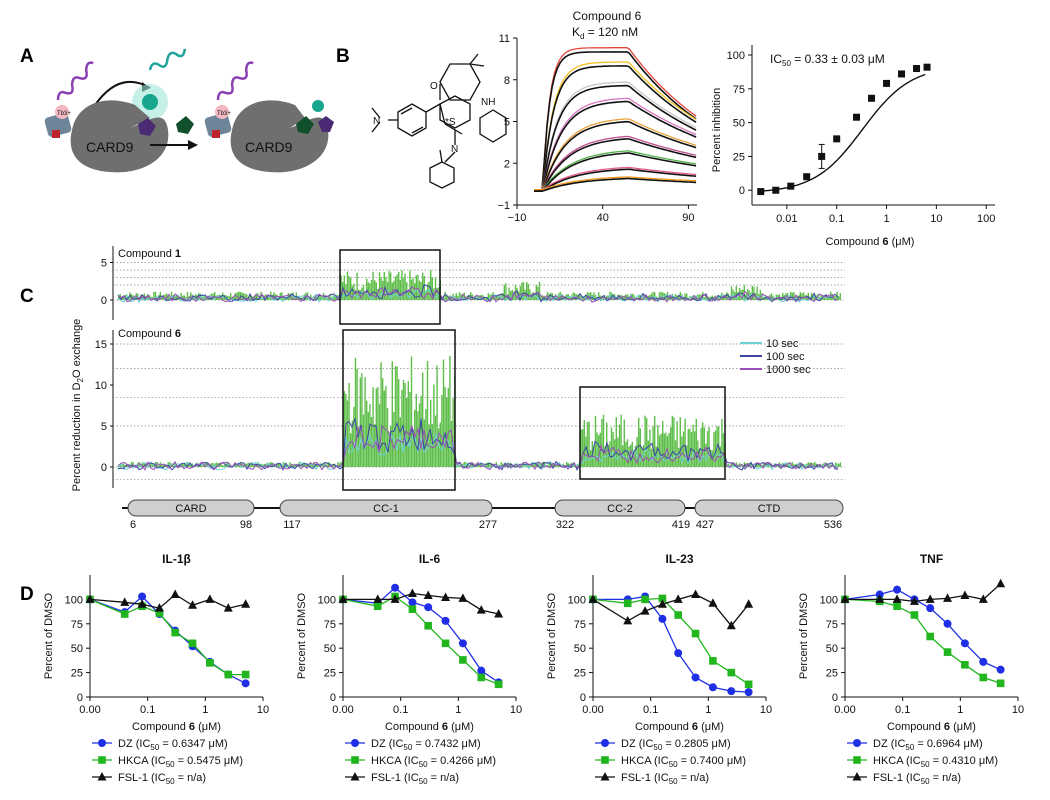  What do you see at coordinates (739, 90) in the screenshot?
I see `inh-ytick-label: 75` at bounding box center [739, 90].